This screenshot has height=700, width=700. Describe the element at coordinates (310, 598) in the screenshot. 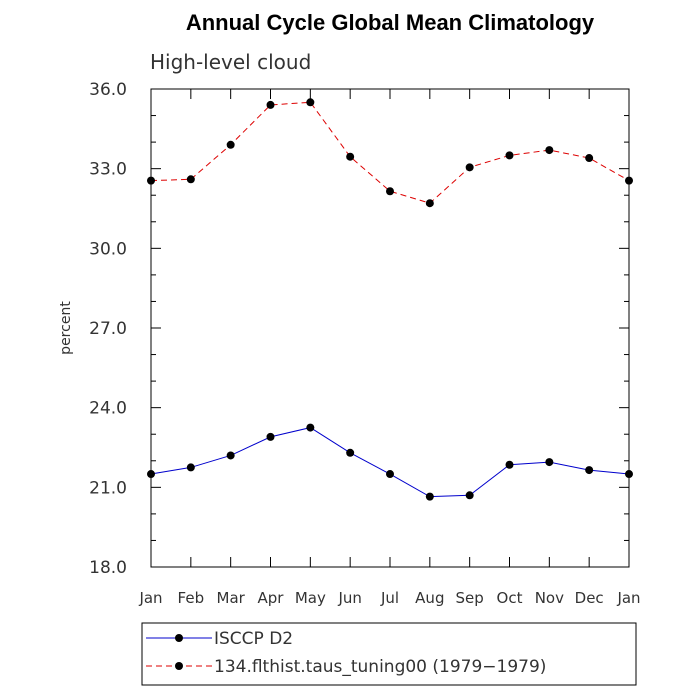

I see `x-tick-label: May` at that location.